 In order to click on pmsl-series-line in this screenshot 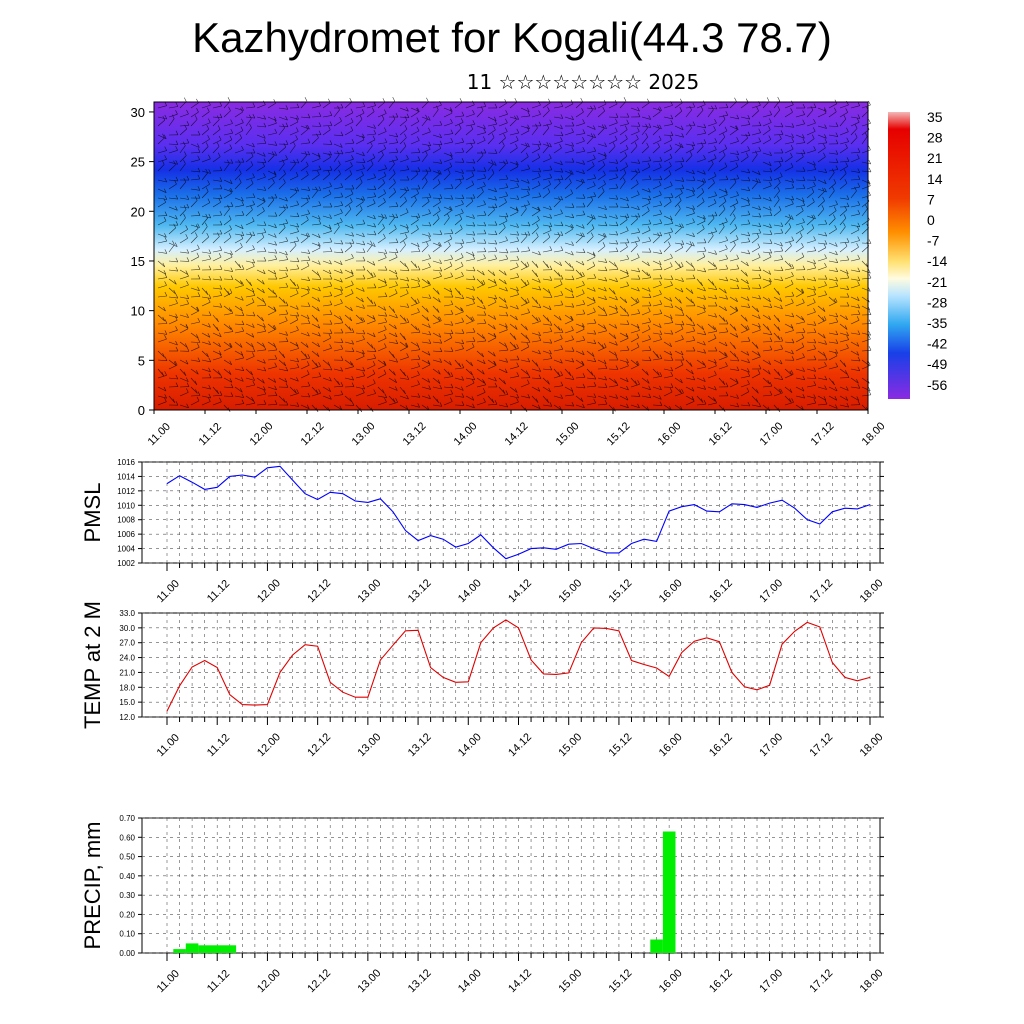, I will do `click(518, 512)`.